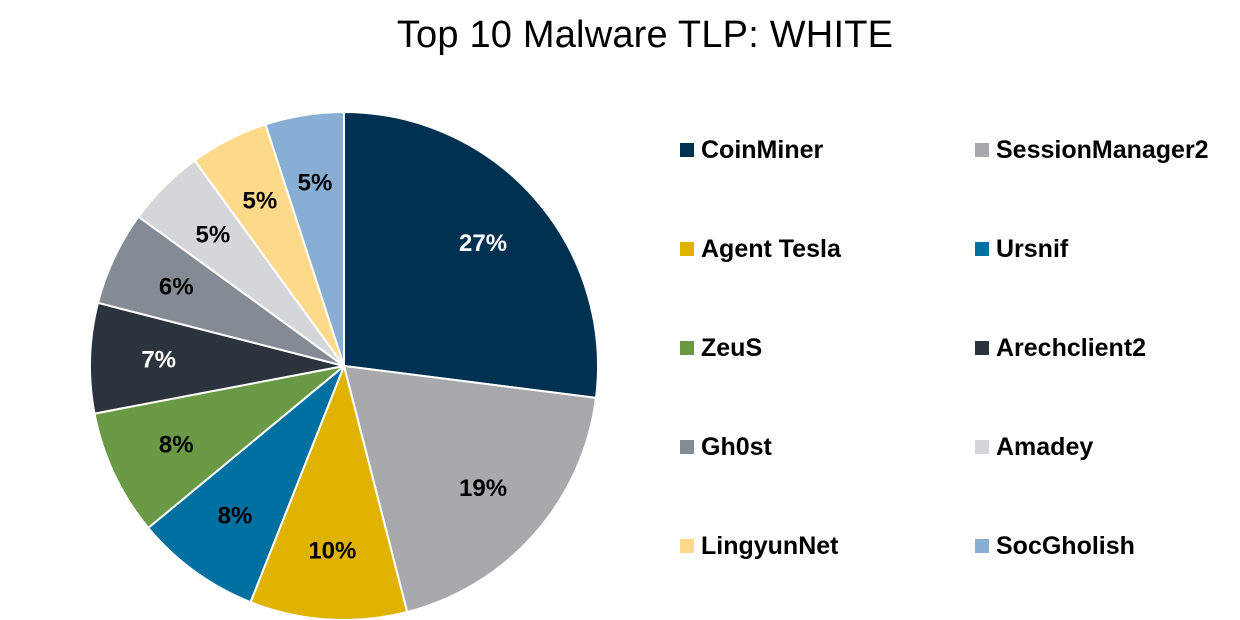 The height and width of the screenshot is (620, 1240). I want to click on legend-label: Gh0st, so click(736, 446).